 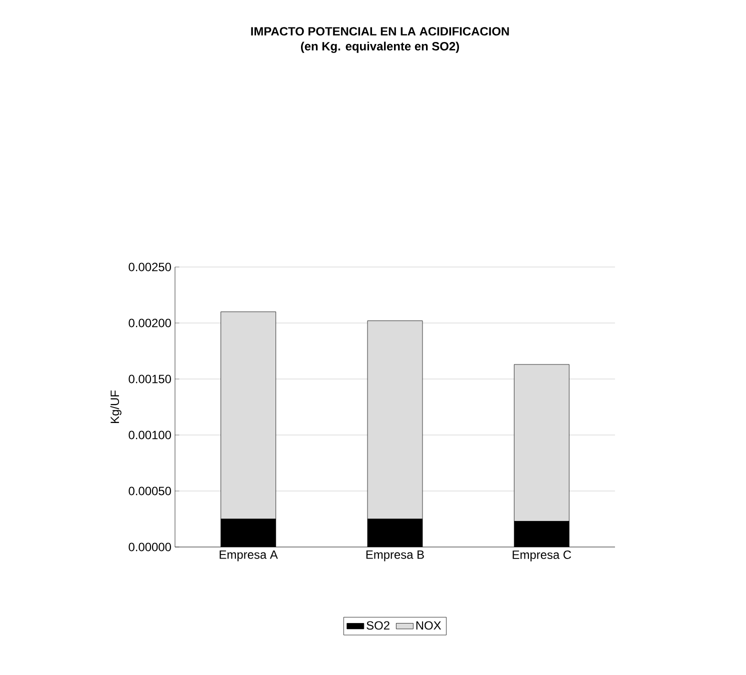 I want to click on chart-title: IMPACTO POTENCIAL EN LA ACIDIFICACION, so click(x=380, y=31).